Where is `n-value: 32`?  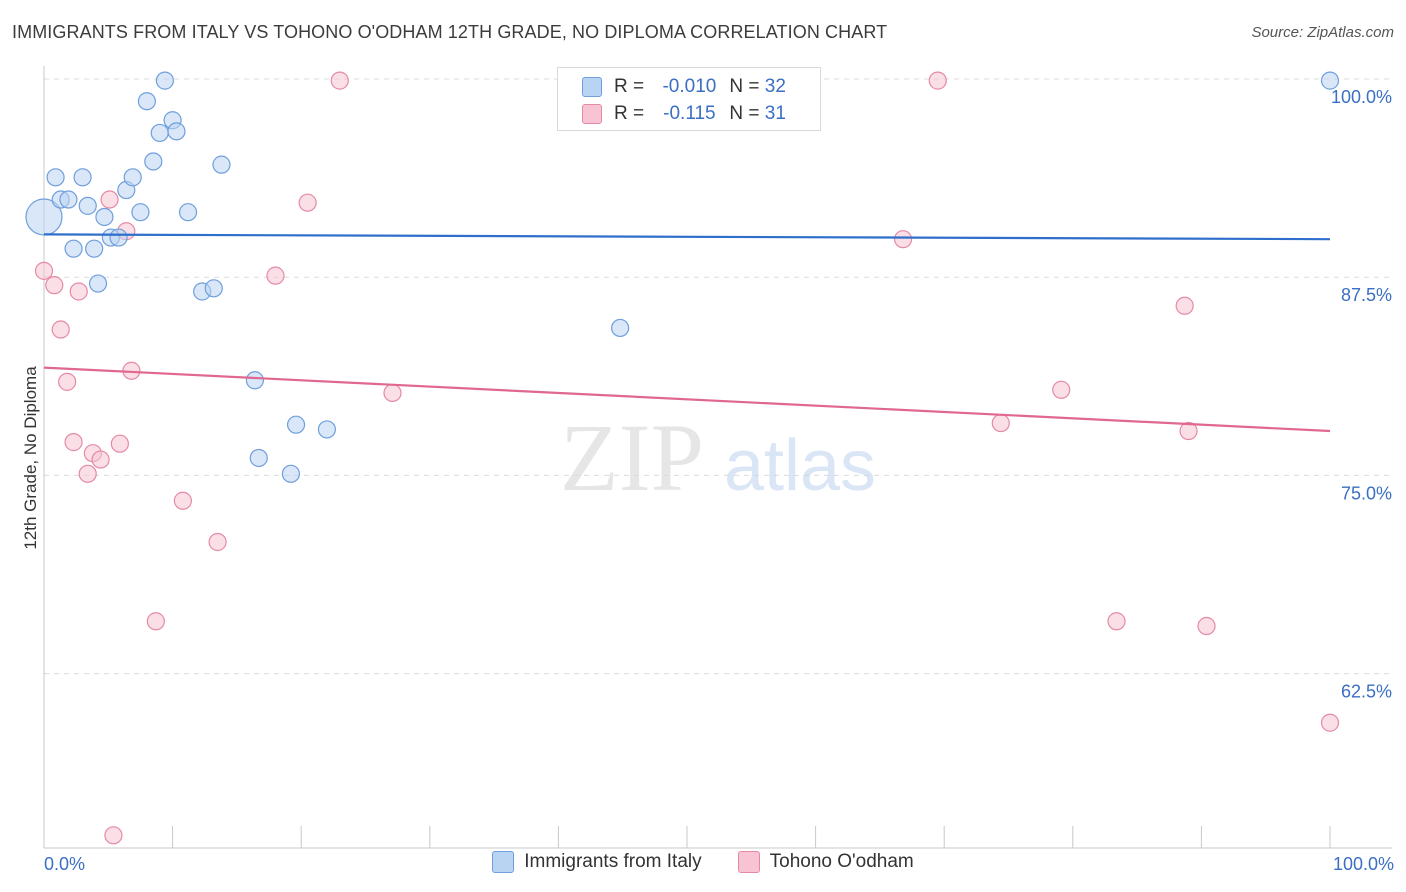 n-value: 32 is located at coordinates (775, 86).